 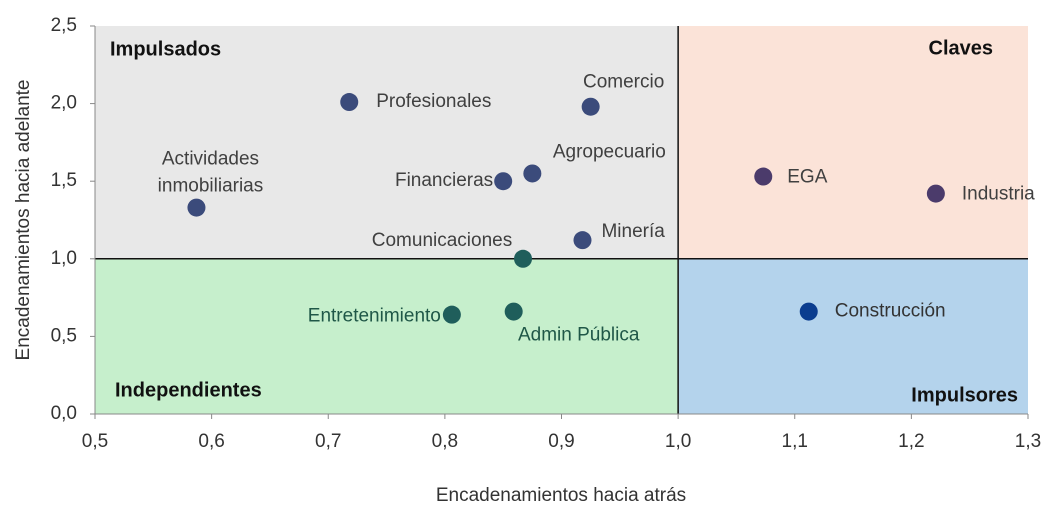 What do you see at coordinates (442, 240) in the screenshot?
I see `point-label: Comunicaciones` at bounding box center [442, 240].